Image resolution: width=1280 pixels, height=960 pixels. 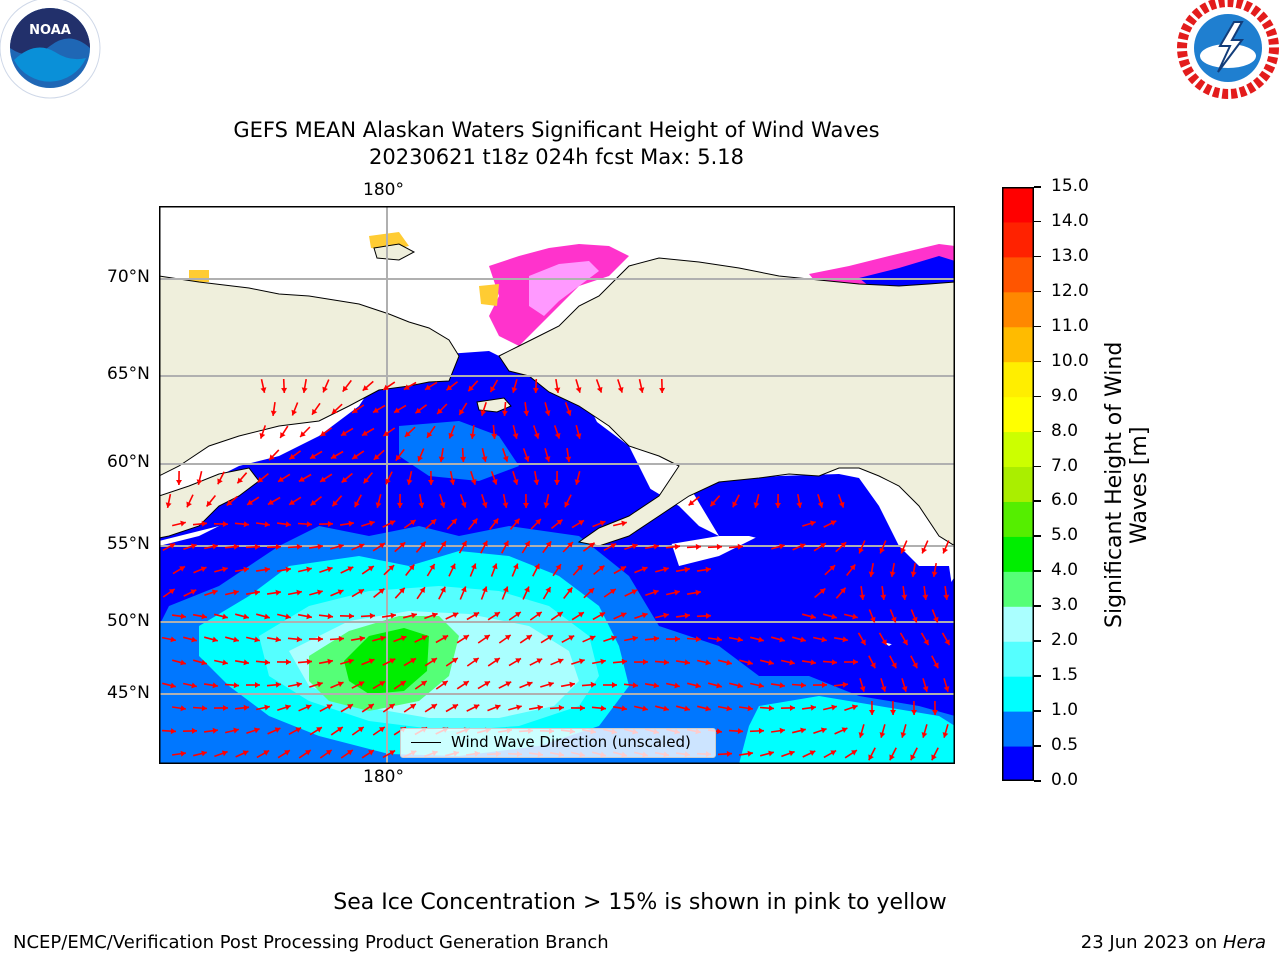 What do you see at coordinates (52, 52) in the screenshot?
I see `noaa-logo: NOAA` at bounding box center [52, 52].